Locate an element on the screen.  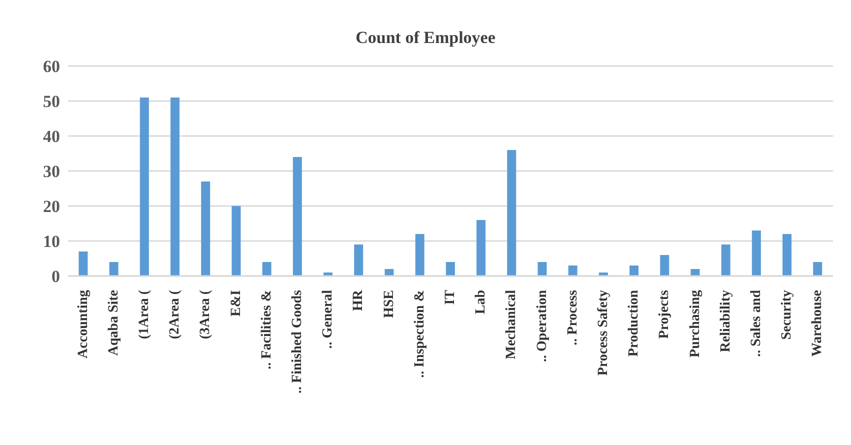
y-tick-label: 40 is located at coordinates (51, 136).